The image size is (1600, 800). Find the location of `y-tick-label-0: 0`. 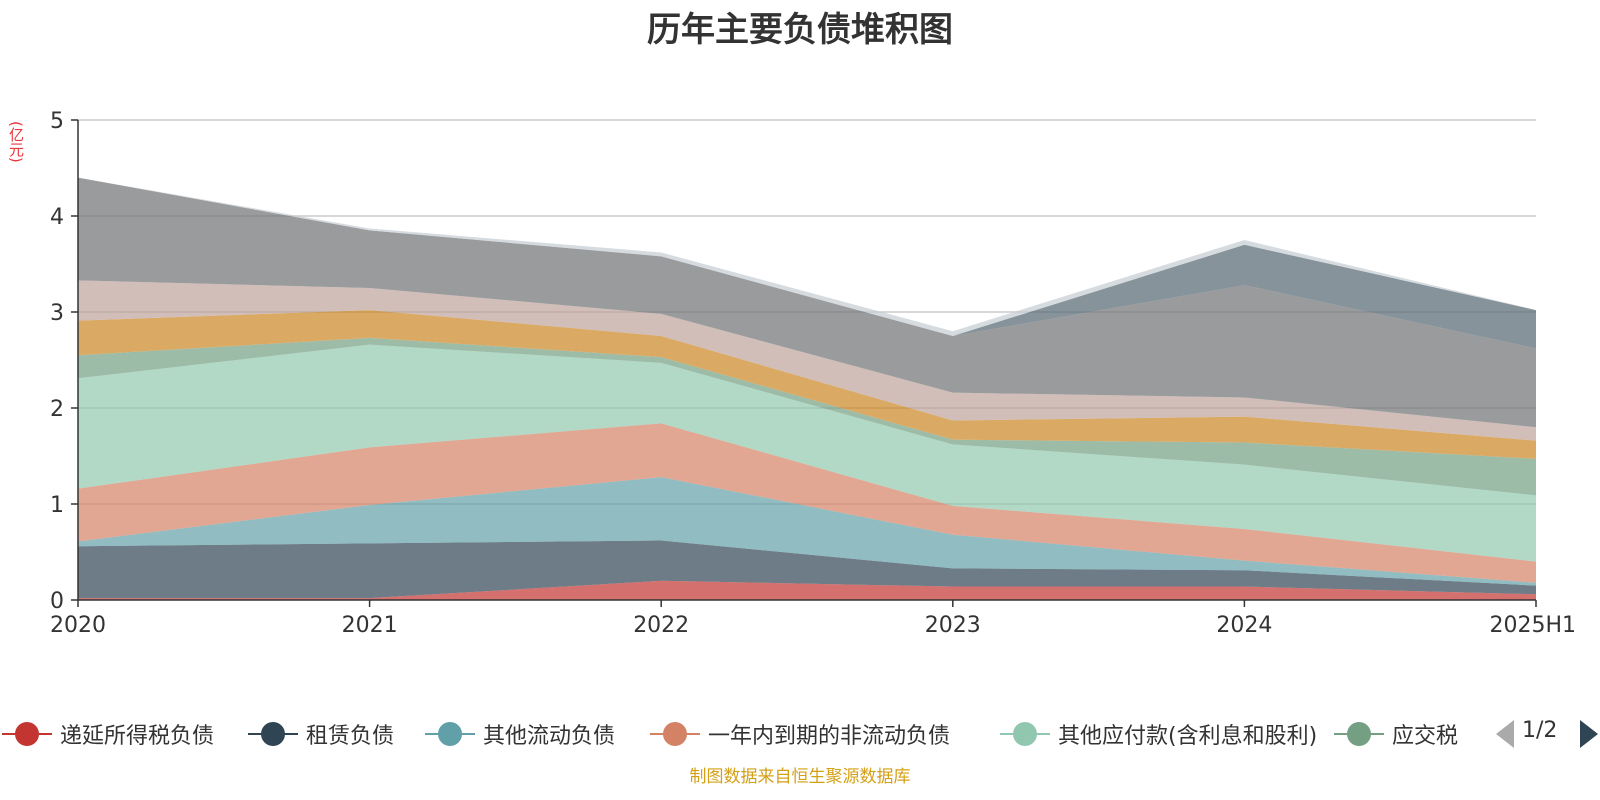

y-tick-label-0: 0 is located at coordinates (57, 601).